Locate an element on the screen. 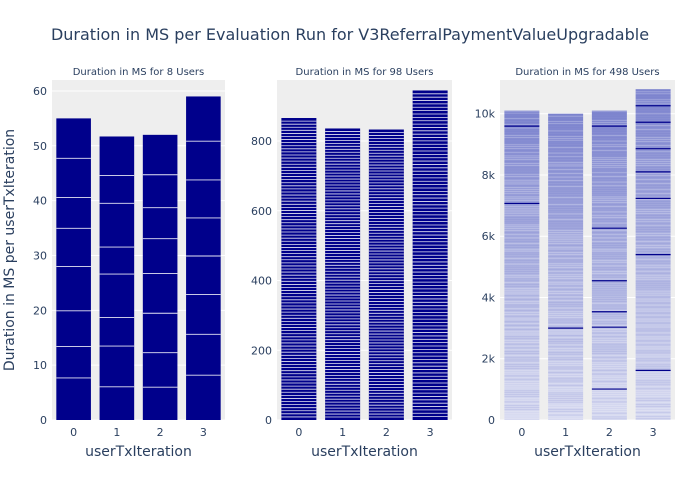 Image resolution: width=700 pixels, height=500 pixels. y-tick-label: 20 is located at coordinates (40, 310).